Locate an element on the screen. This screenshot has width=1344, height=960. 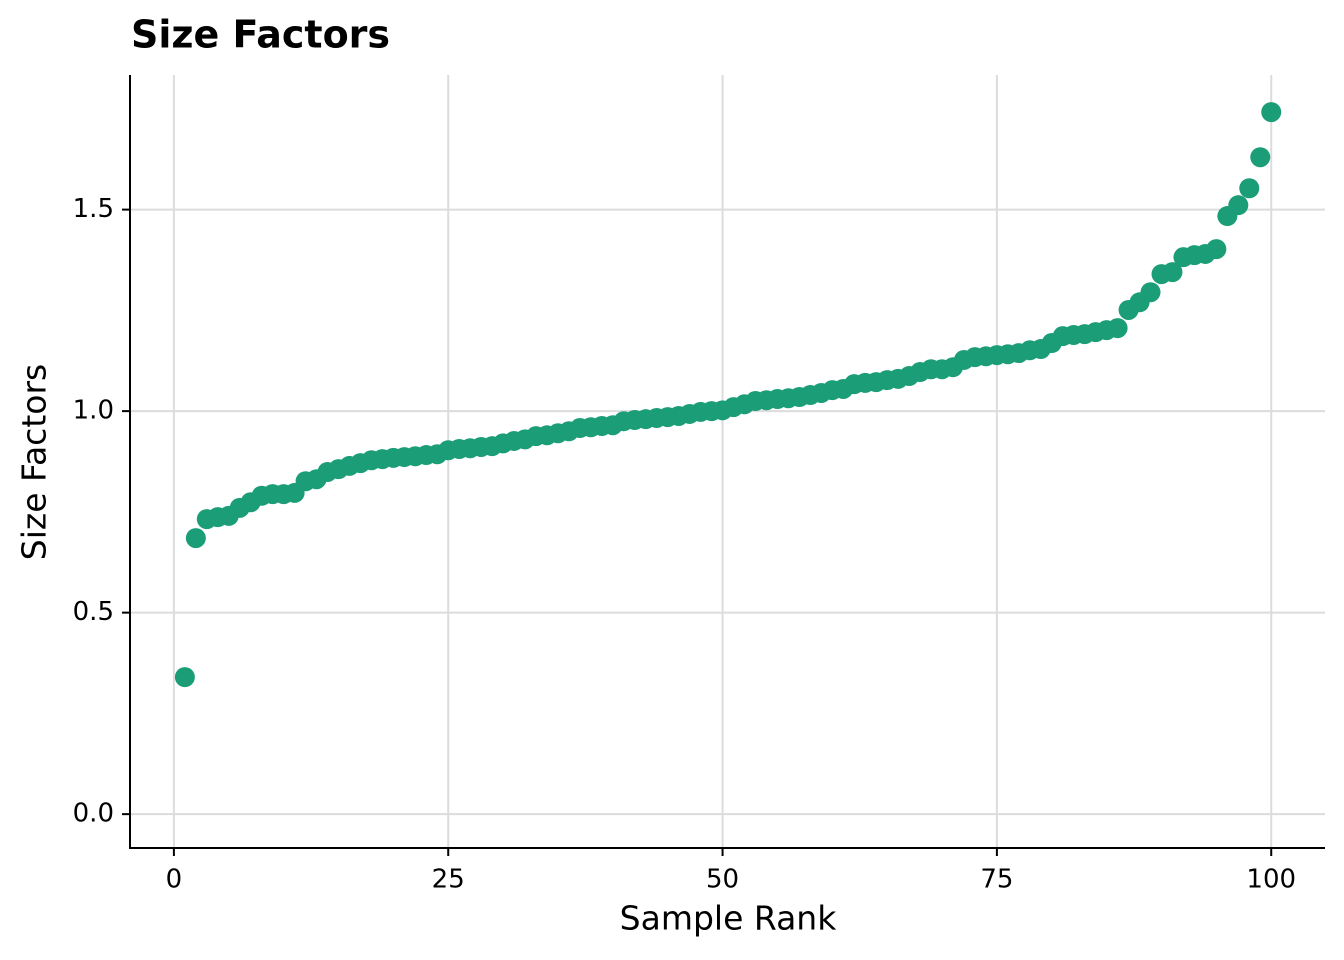
y-tick-label: 0.0 is located at coordinates (93, 814).